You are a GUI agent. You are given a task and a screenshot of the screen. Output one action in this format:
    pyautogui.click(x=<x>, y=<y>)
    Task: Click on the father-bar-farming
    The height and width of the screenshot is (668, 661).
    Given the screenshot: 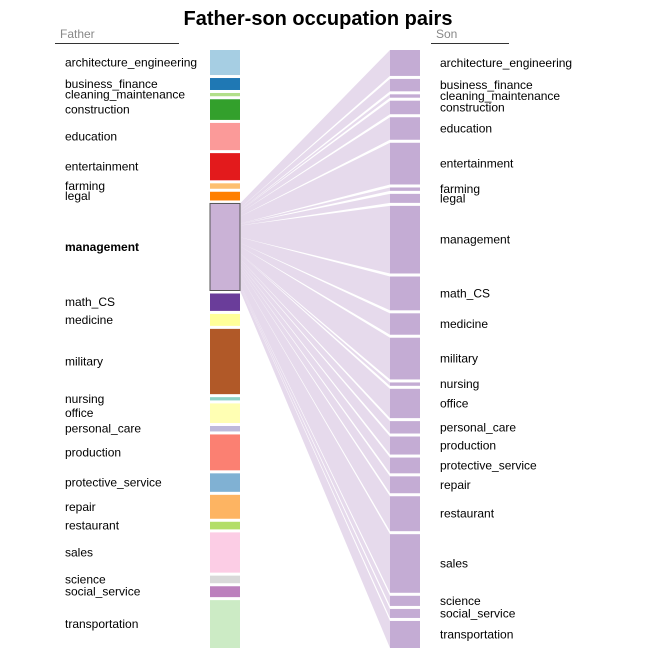 What is the action you would take?
    pyautogui.click(x=225, y=186)
    